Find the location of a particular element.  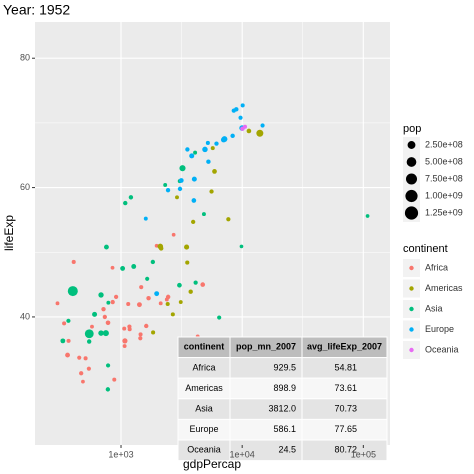

table-header: avg_lifeExp_2007 is located at coordinates (344, 347).